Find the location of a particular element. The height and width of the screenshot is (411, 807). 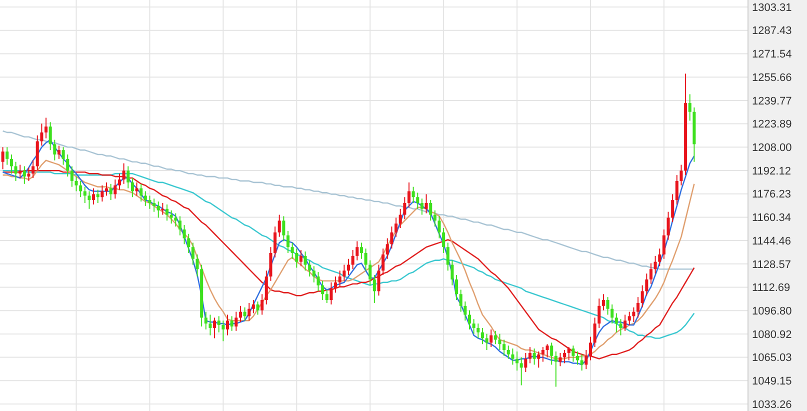

y-tick-label: 1287.43 is located at coordinates (772, 31).